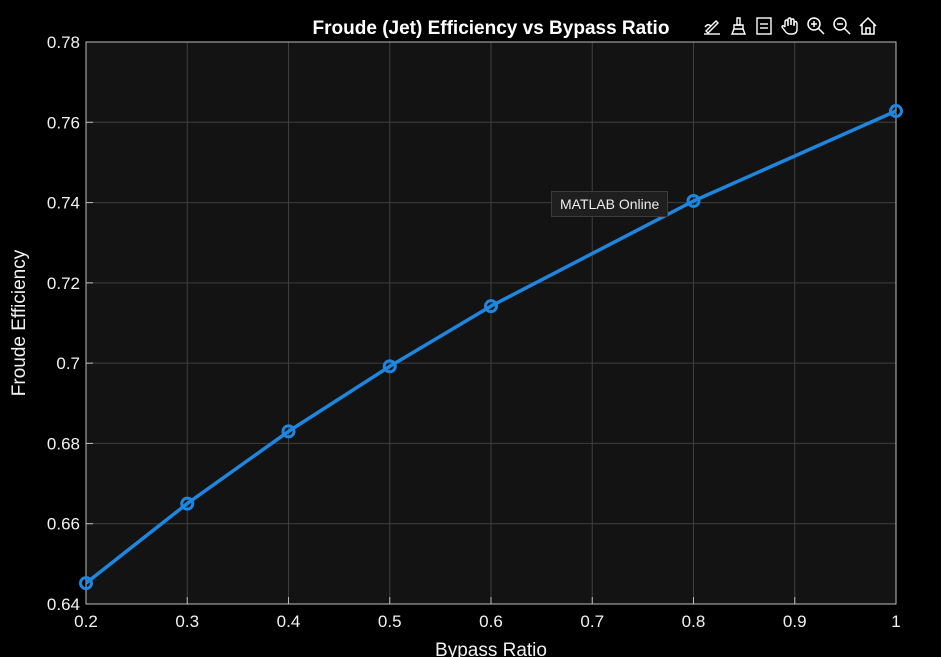 This screenshot has height=657, width=941. What do you see at coordinates (795, 621) in the screenshot?
I see `x-tick-label: 0.9` at bounding box center [795, 621].